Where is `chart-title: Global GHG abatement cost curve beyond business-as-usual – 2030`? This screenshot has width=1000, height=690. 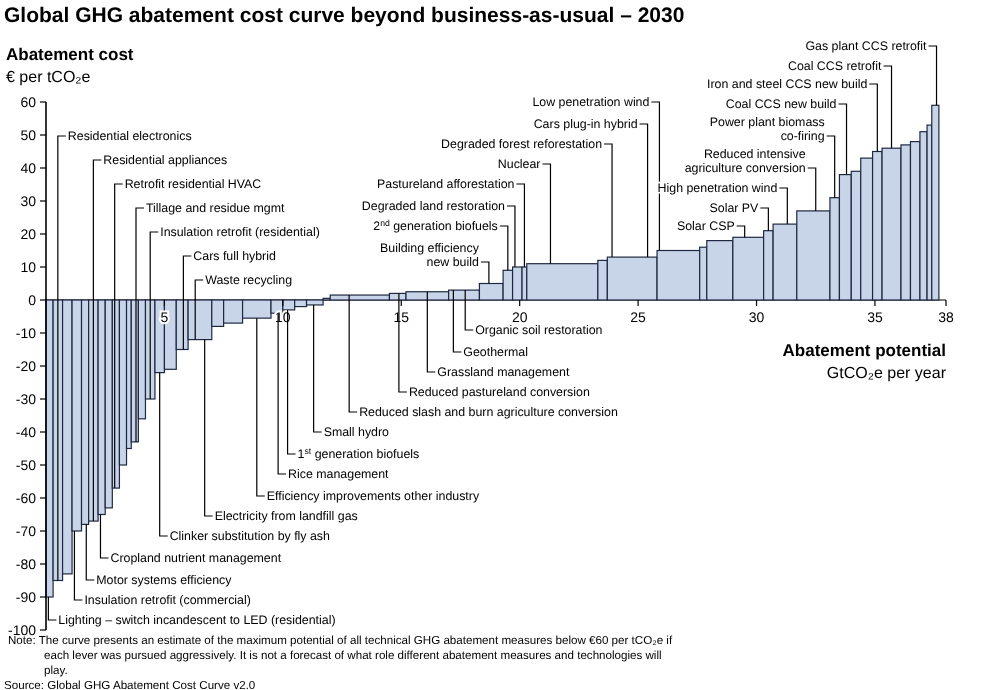 chart-title: Global GHG abatement cost curve beyond business-as-usual – 2030 is located at coordinates (344, 16).